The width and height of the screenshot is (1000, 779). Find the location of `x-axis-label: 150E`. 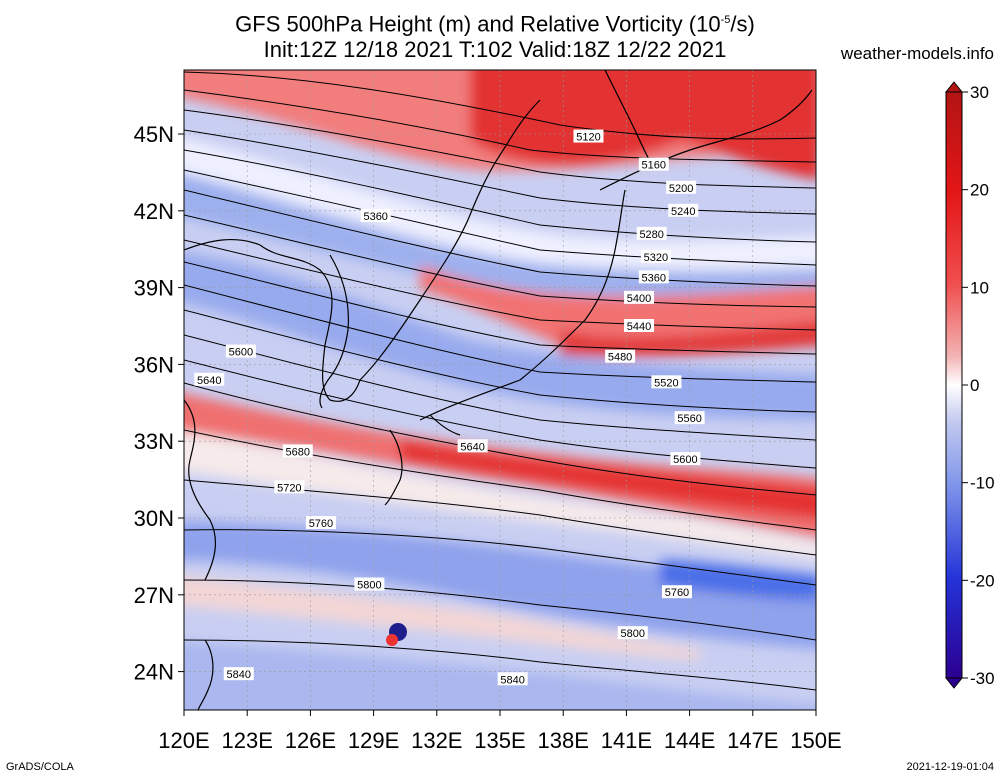

x-axis-label: 150E is located at coordinates (815, 740).